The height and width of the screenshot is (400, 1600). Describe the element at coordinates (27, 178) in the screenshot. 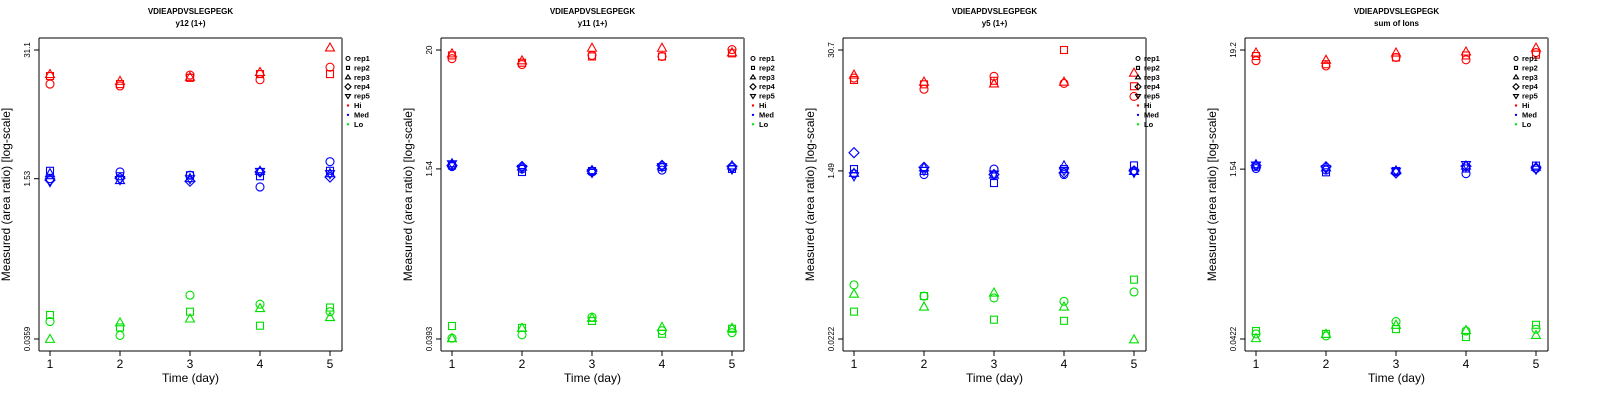

I see `y-tick-label: 1.53` at that location.